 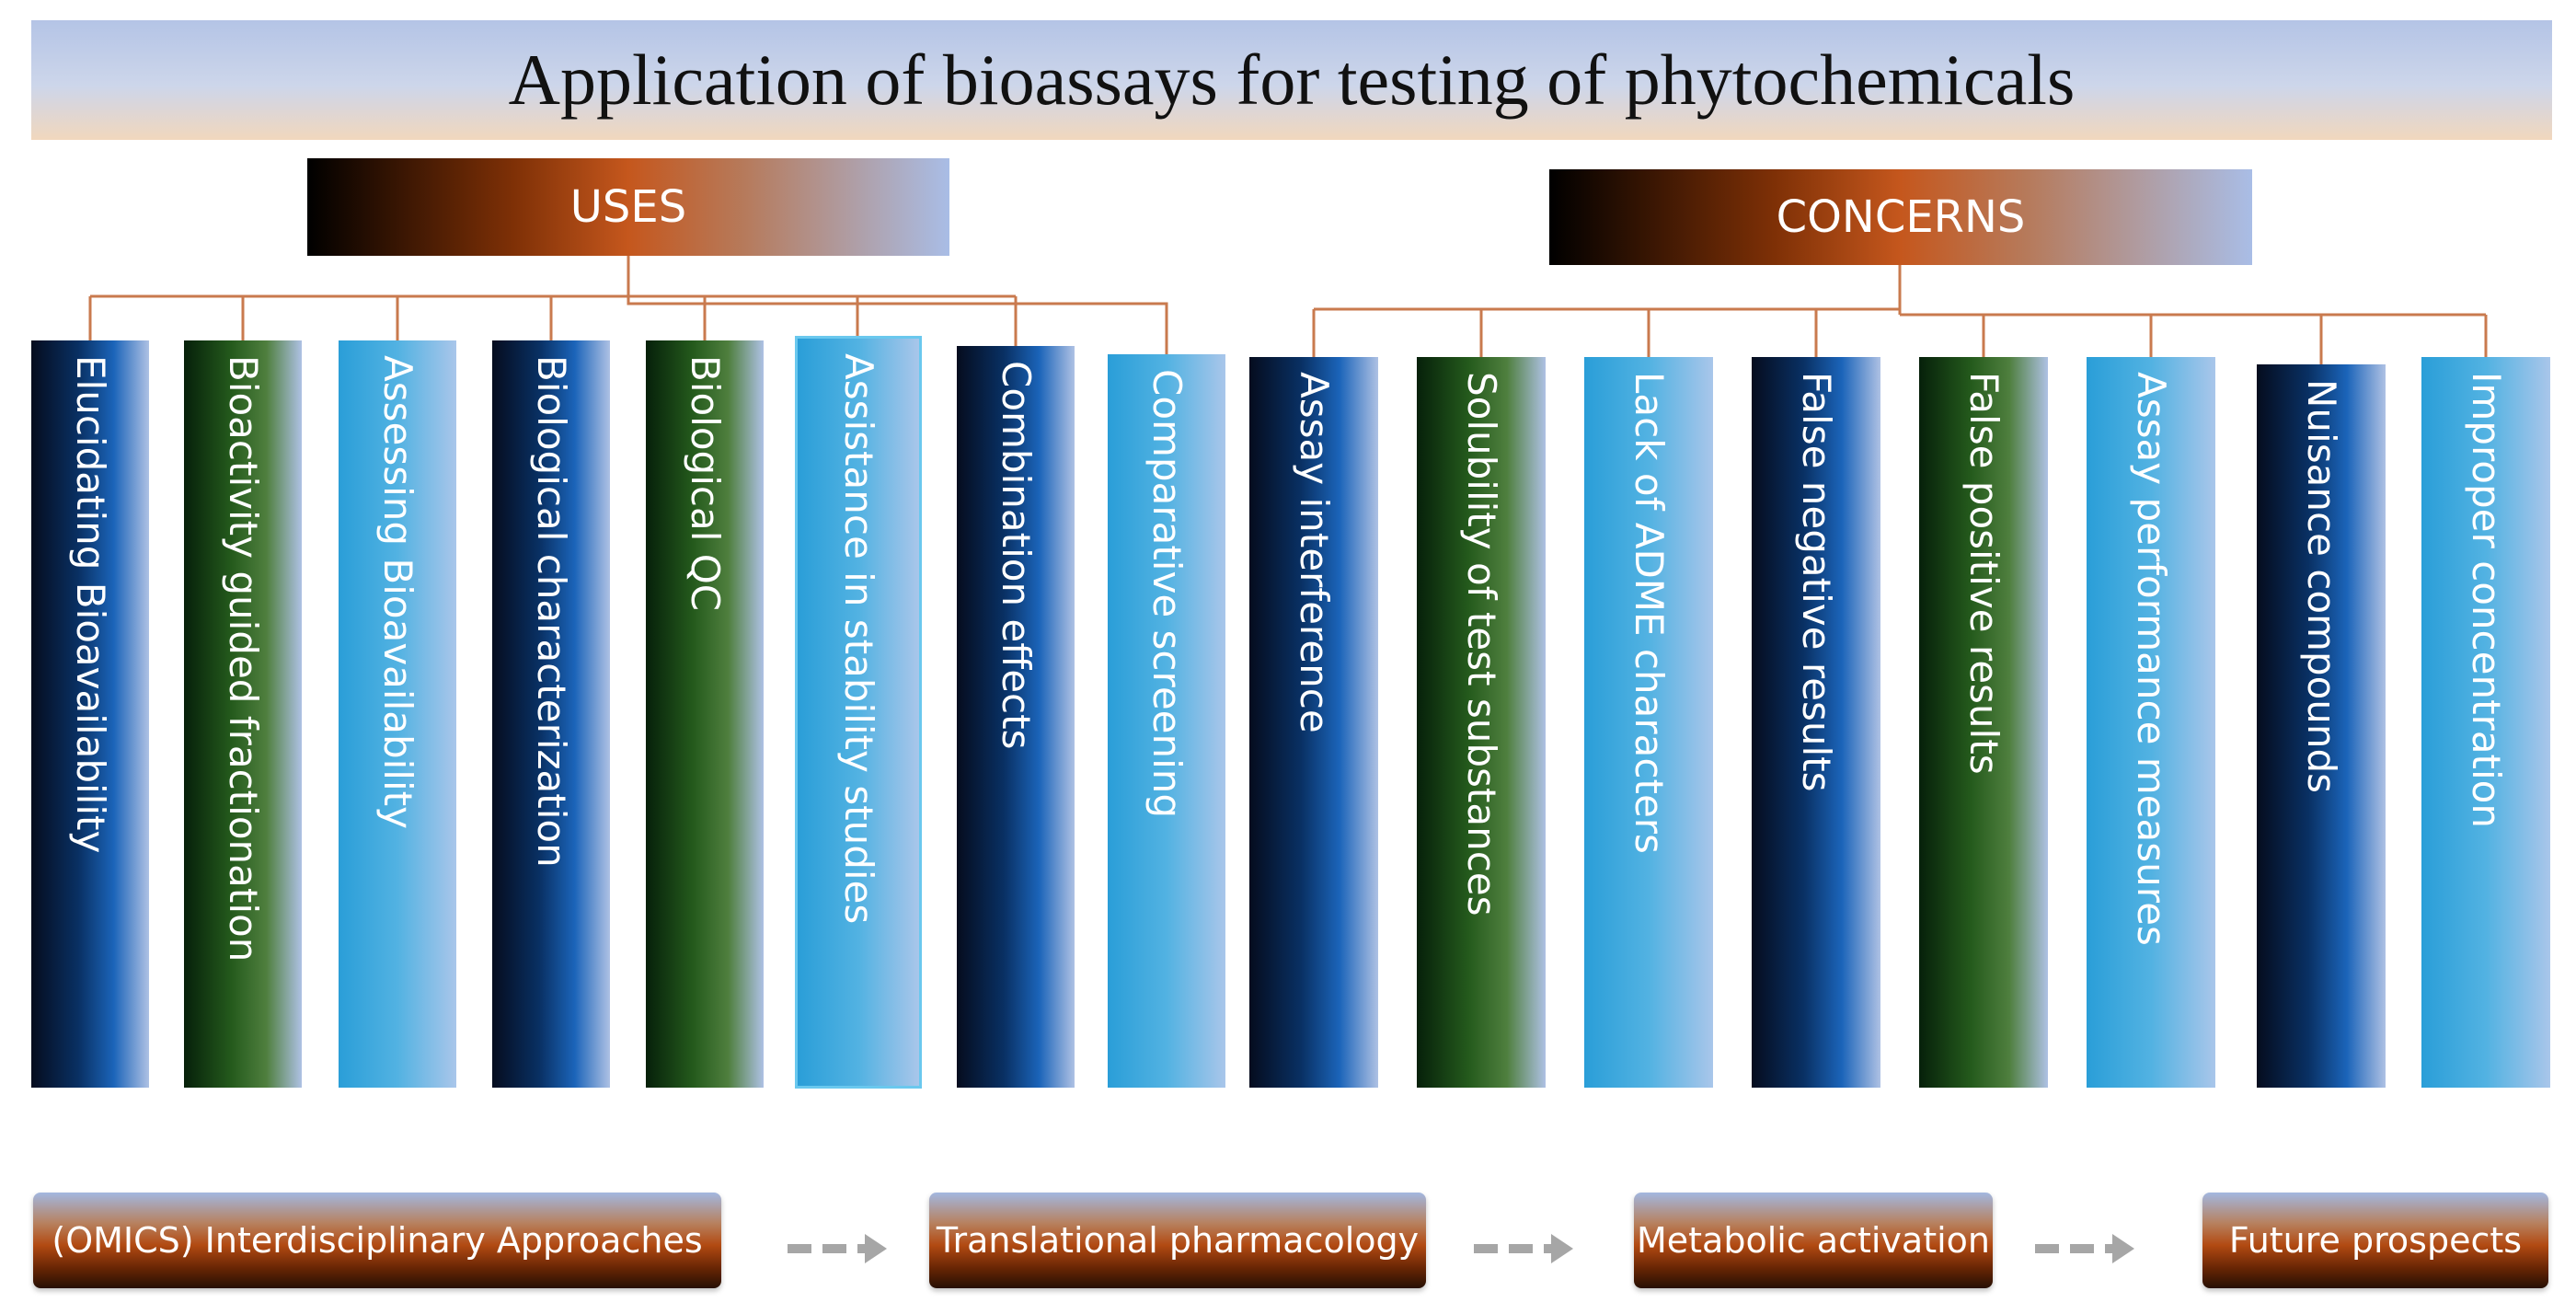 What do you see at coordinates (397, 592) in the screenshot?
I see `uses-column-label: Assessing Bioavailability` at bounding box center [397, 592].